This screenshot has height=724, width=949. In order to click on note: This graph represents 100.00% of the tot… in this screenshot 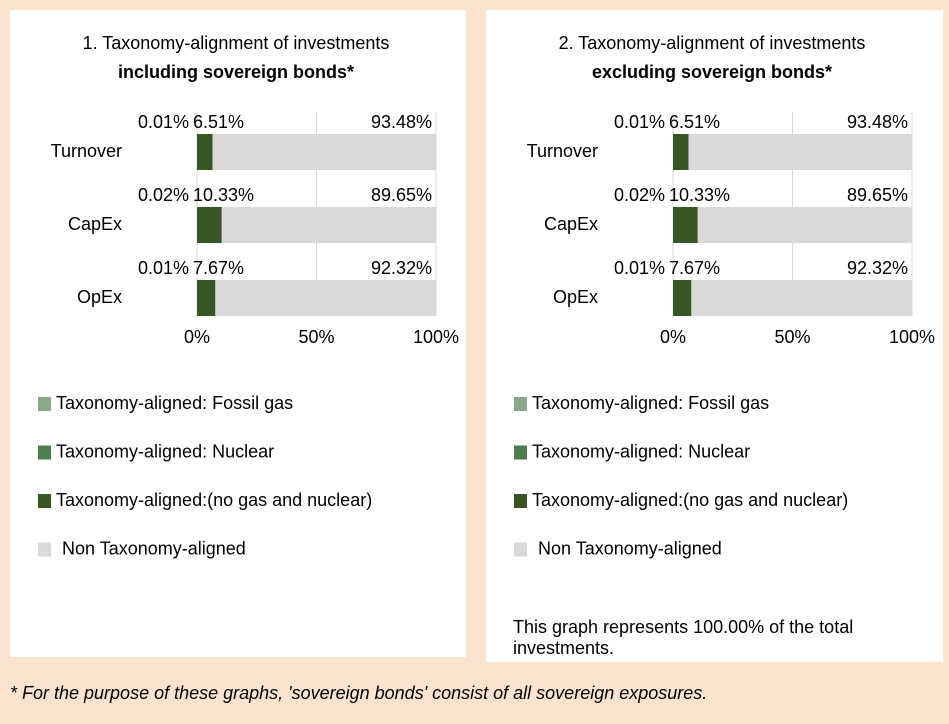, I will do `click(683, 637)`.